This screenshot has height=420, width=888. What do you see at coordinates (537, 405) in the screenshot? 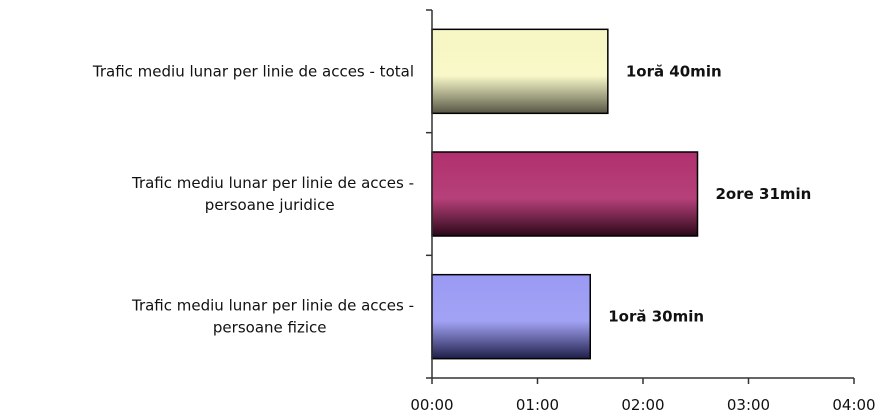
I see `value-tick-label-1: 01:00` at bounding box center [537, 405].